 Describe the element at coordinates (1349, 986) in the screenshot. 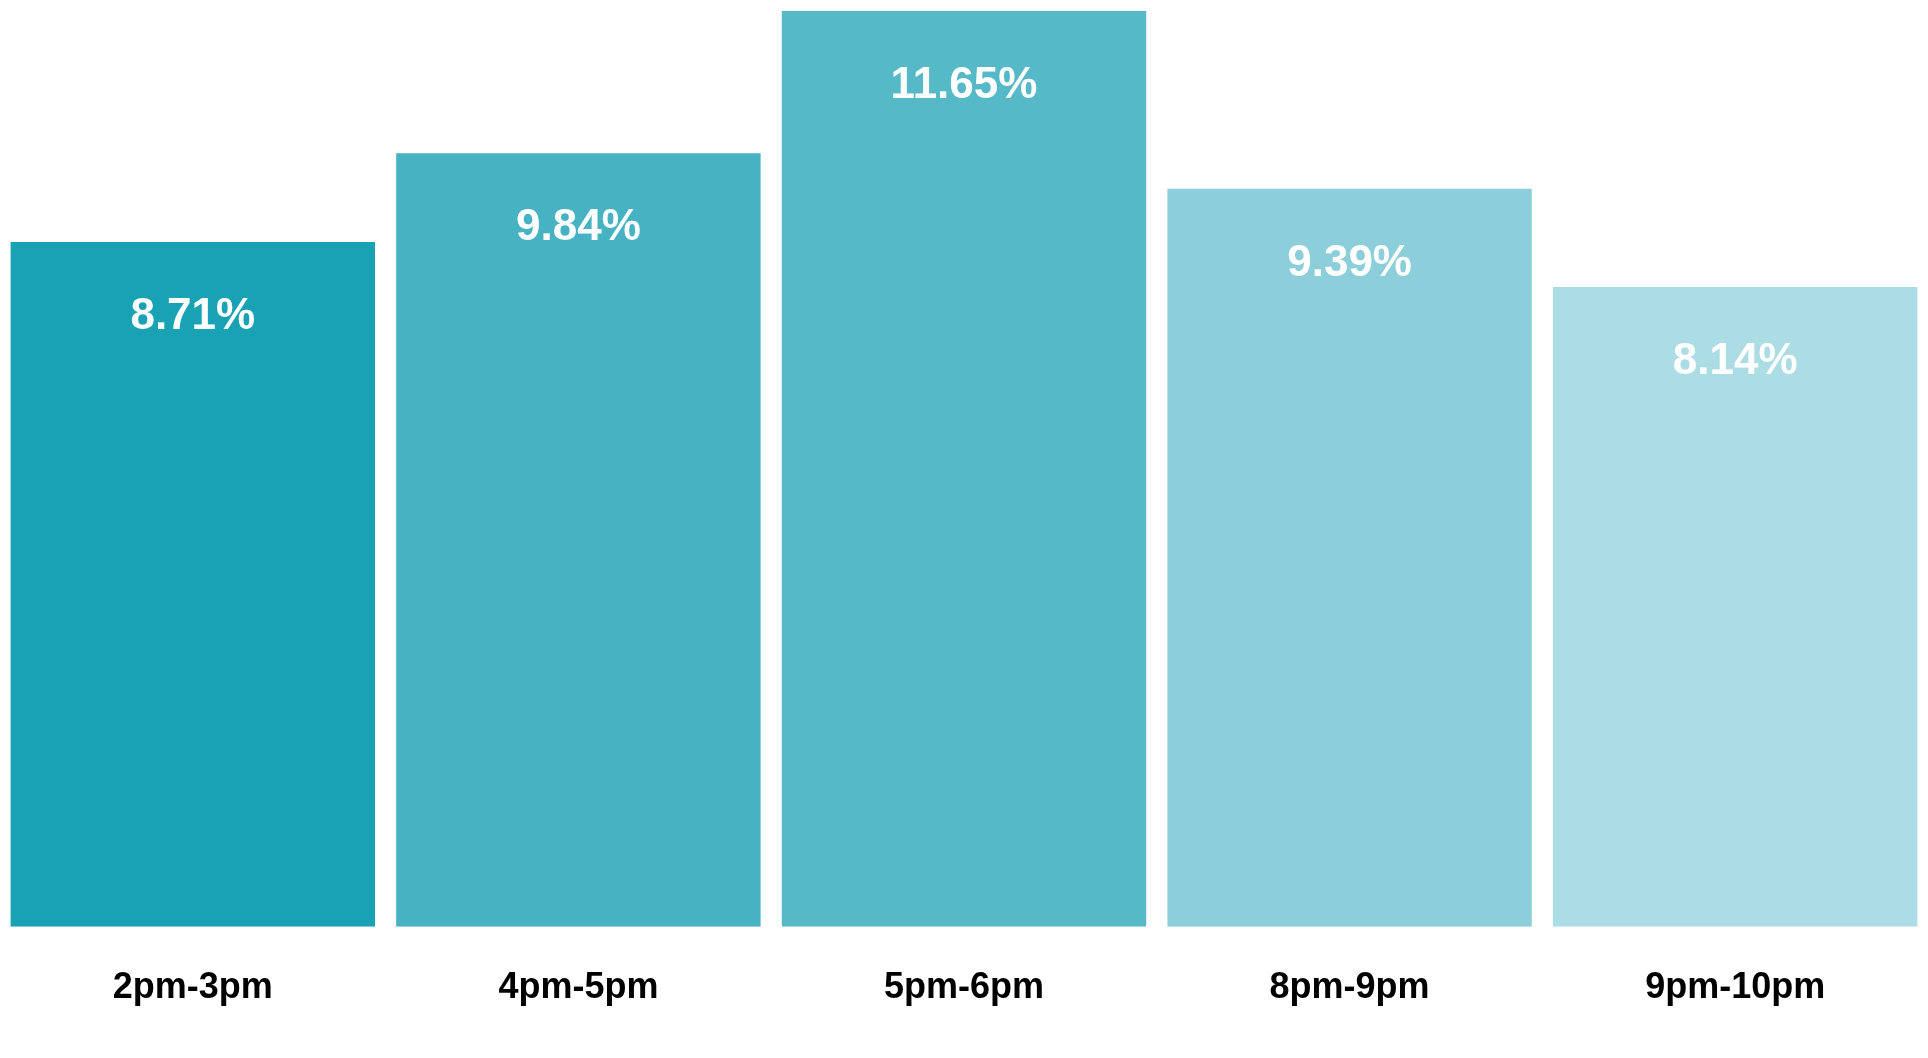

I see `x-tick-label: 8pm-9pm` at that location.